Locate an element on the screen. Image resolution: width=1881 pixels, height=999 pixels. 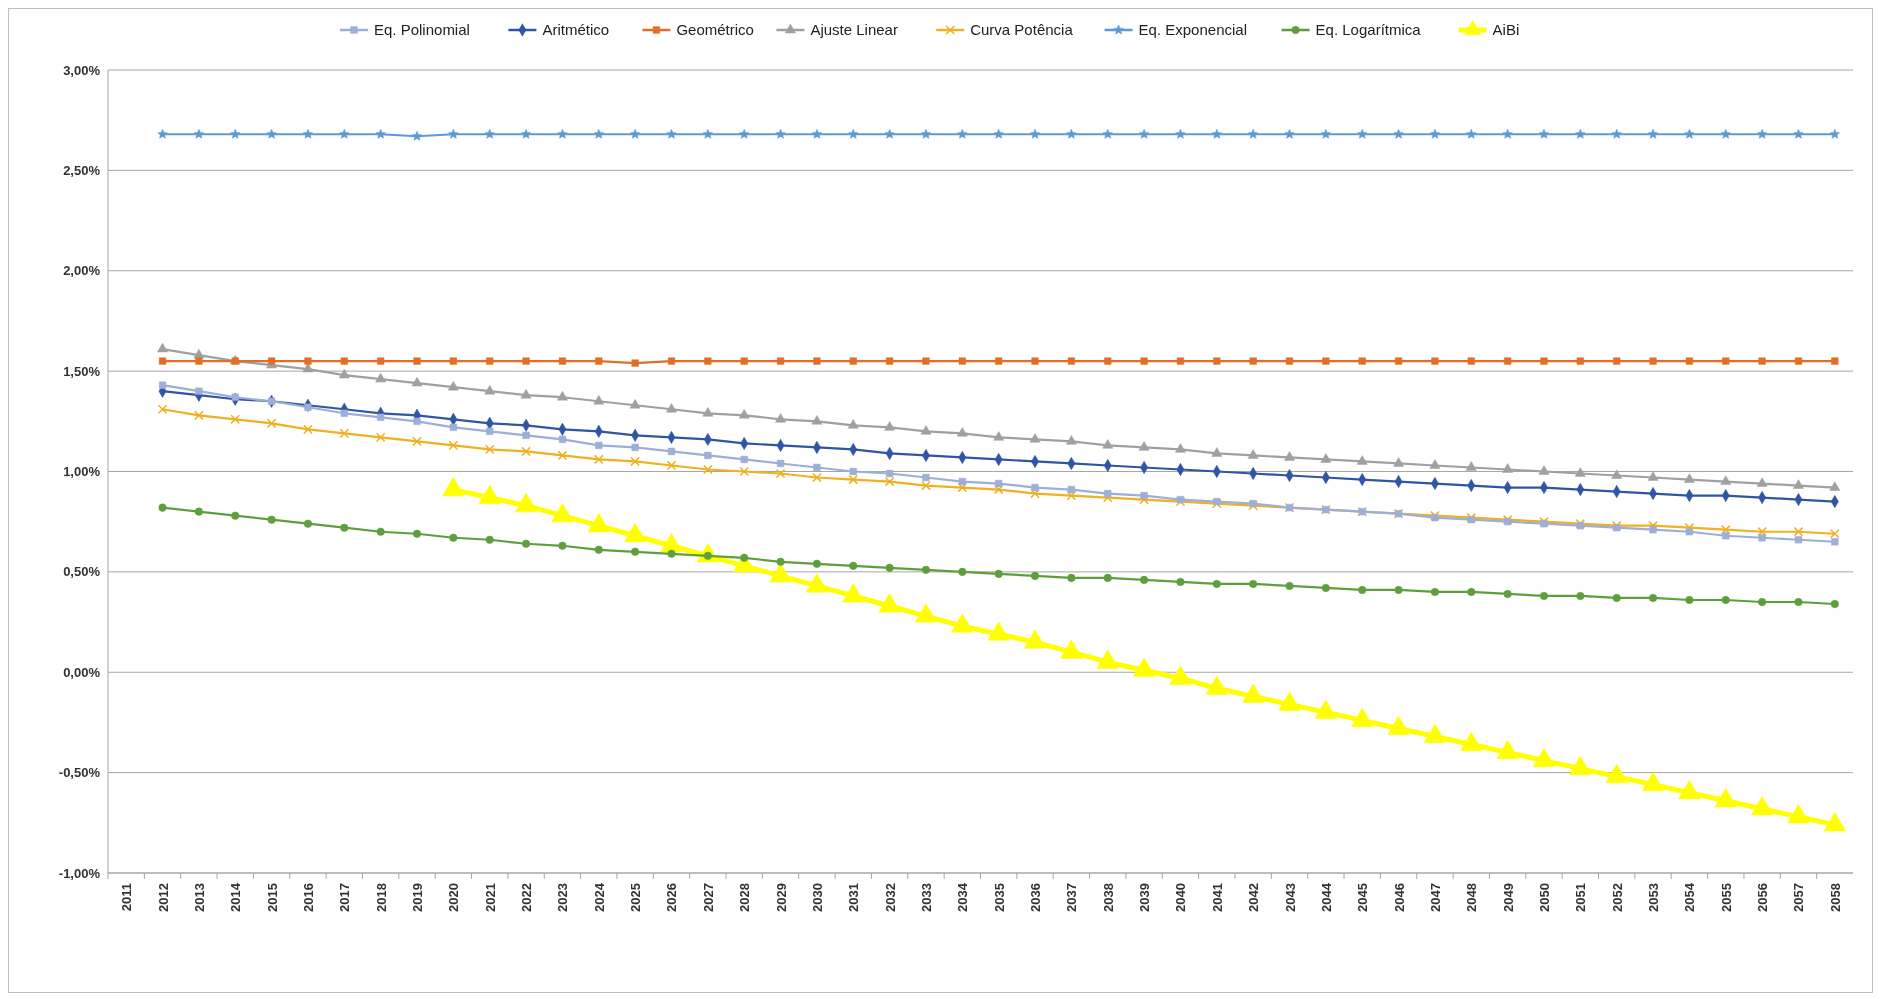
y-tick-label: 2,00% is located at coordinates (82, 271).